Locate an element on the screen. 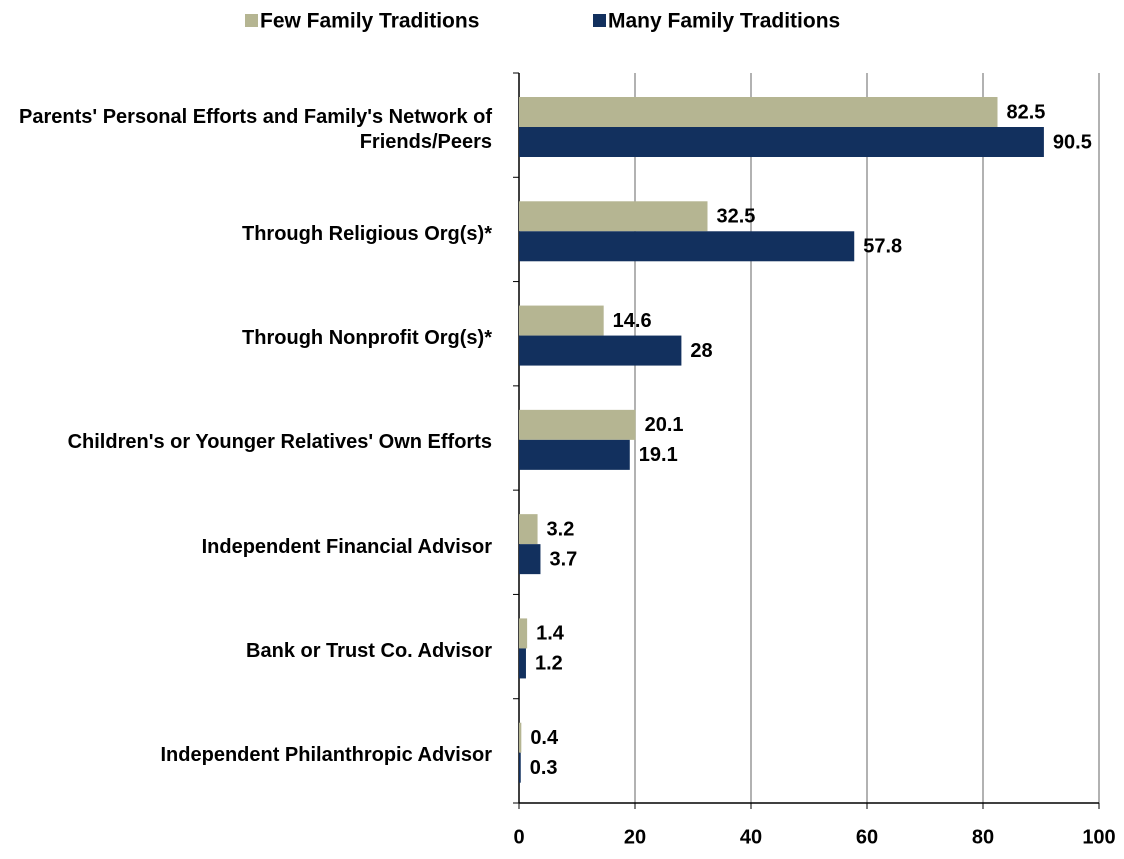 The image size is (1124, 859). x-tick-label: 20 is located at coordinates (635, 837).